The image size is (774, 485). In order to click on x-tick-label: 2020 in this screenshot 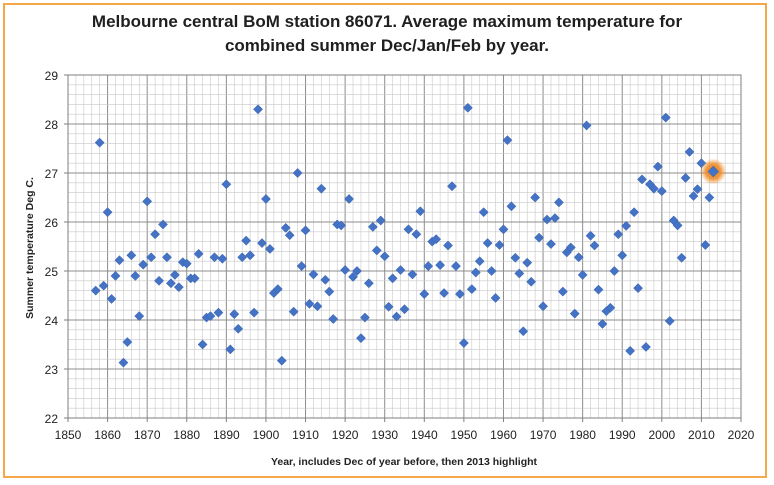, I will do `click(741, 435)`.